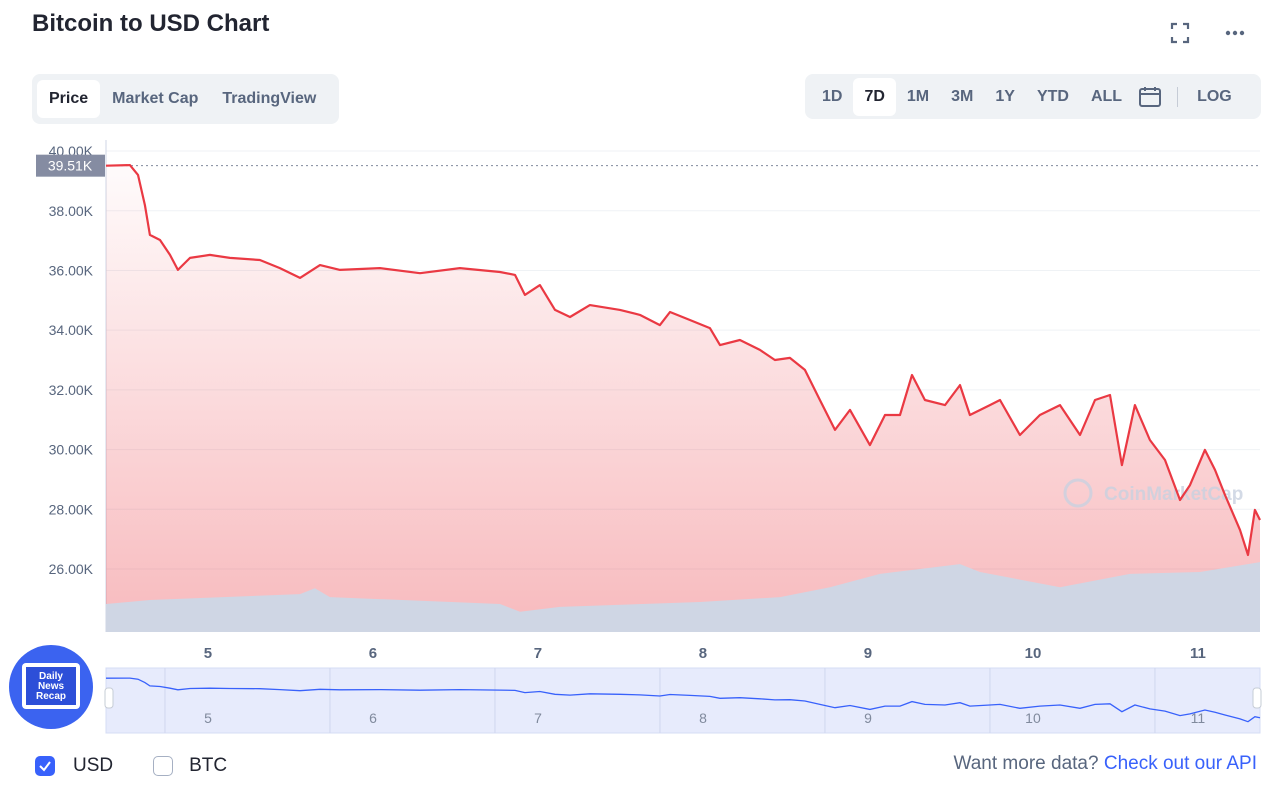 The height and width of the screenshot is (789, 1280). What do you see at coordinates (1106, 96) in the screenshot?
I see `range: ALL` at bounding box center [1106, 96].